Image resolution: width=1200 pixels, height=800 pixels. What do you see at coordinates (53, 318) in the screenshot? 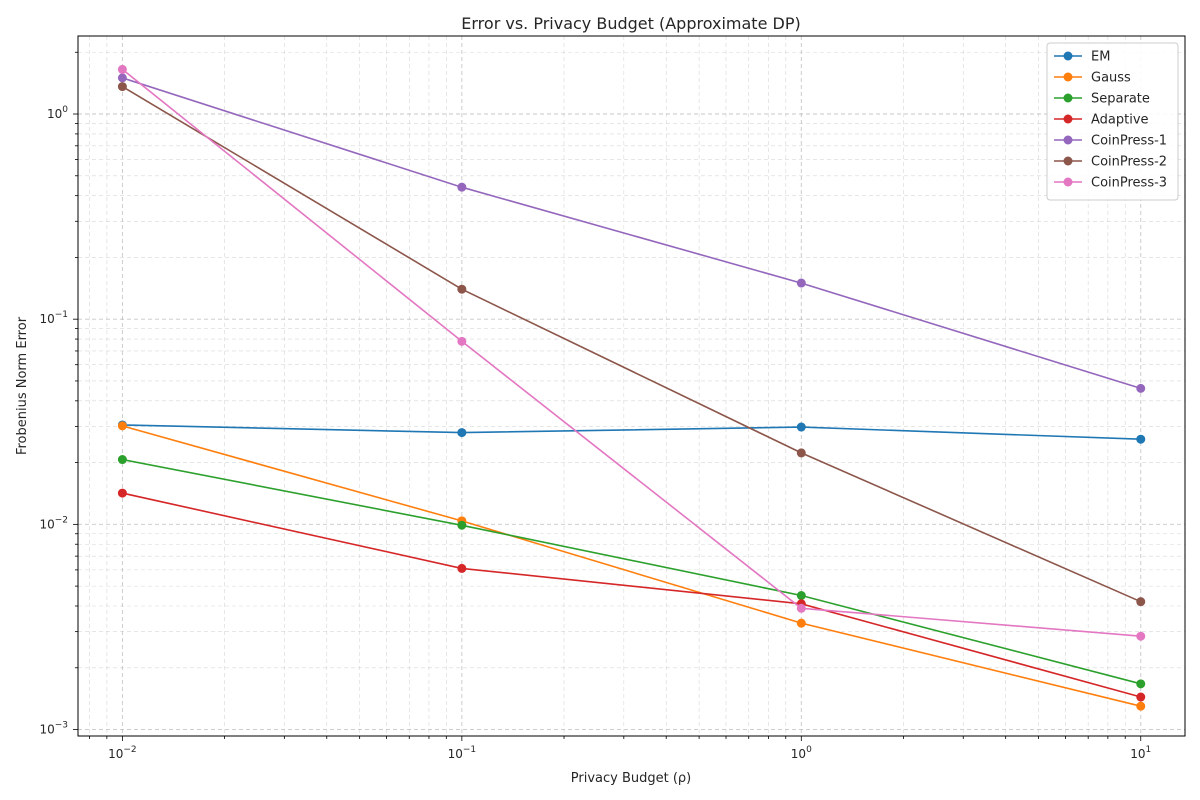
I see `y-tick-label: 10⁻¹` at bounding box center [53, 318].